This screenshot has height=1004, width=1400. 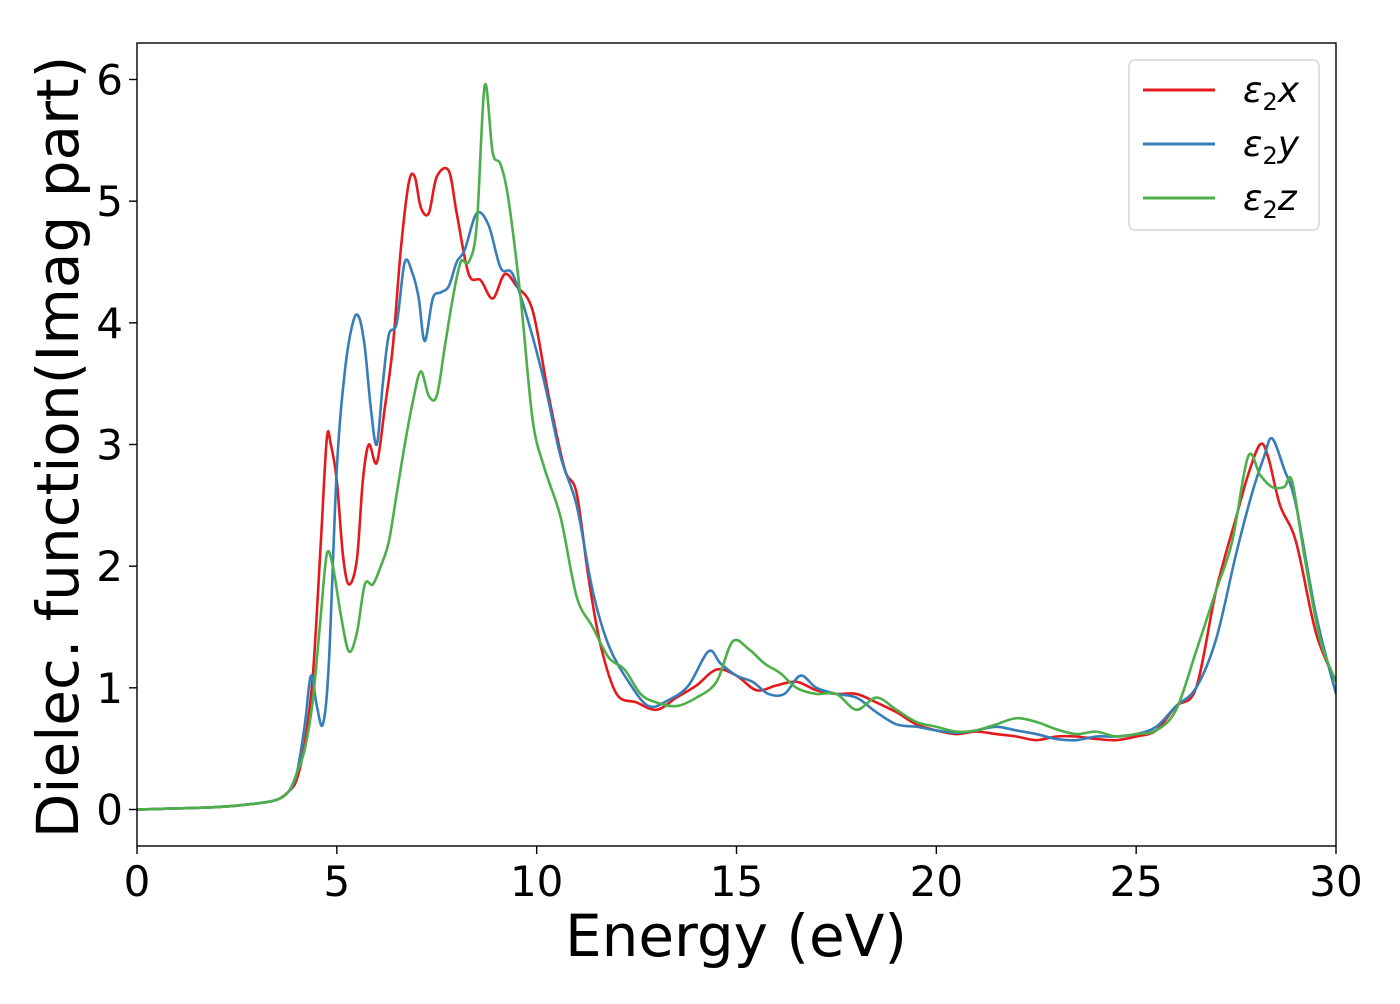 What do you see at coordinates (1335, 881) in the screenshot?
I see `x-tick-label: 30` at bounding box center [1335, 881].